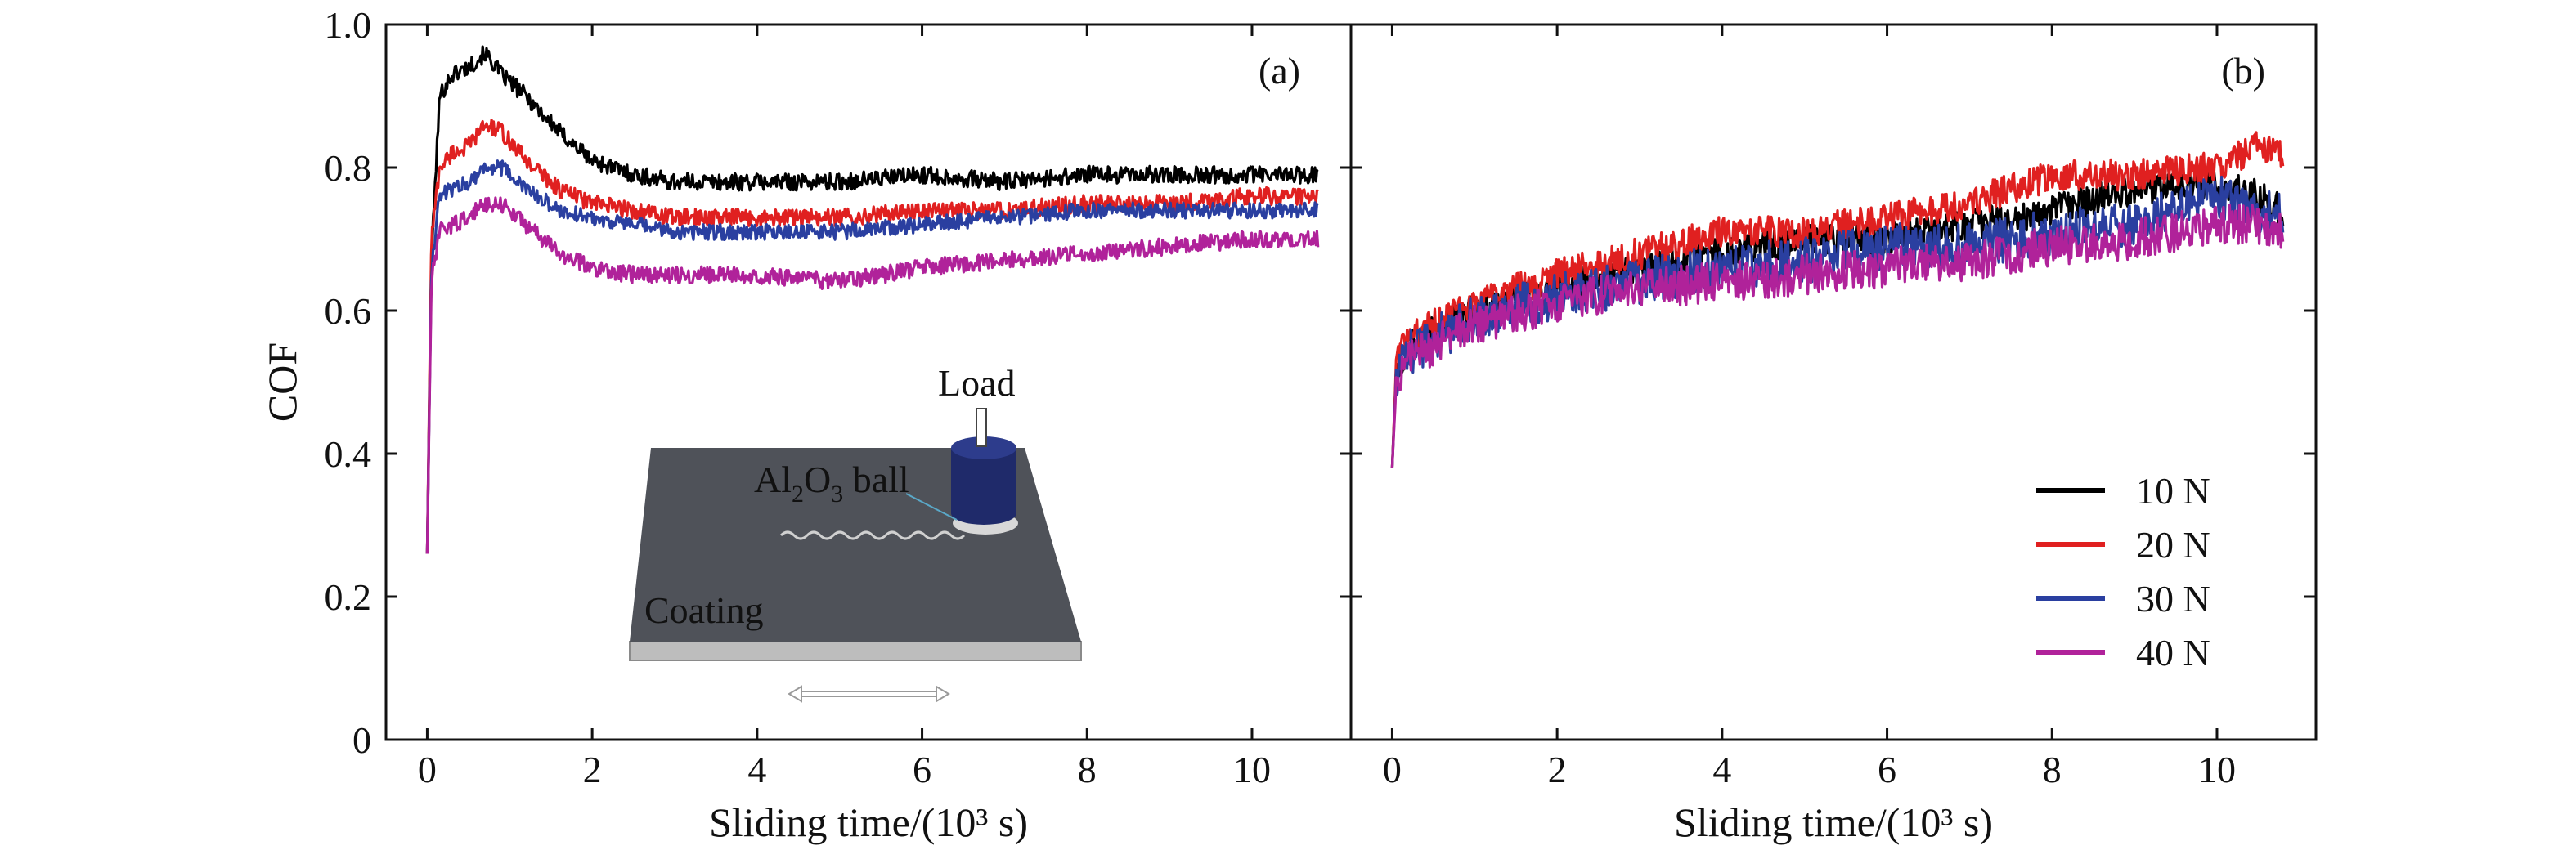 This screenshot has width=2576, height=868. I want to click on x-tick-label-b-0: 0, so click(1392, 769).